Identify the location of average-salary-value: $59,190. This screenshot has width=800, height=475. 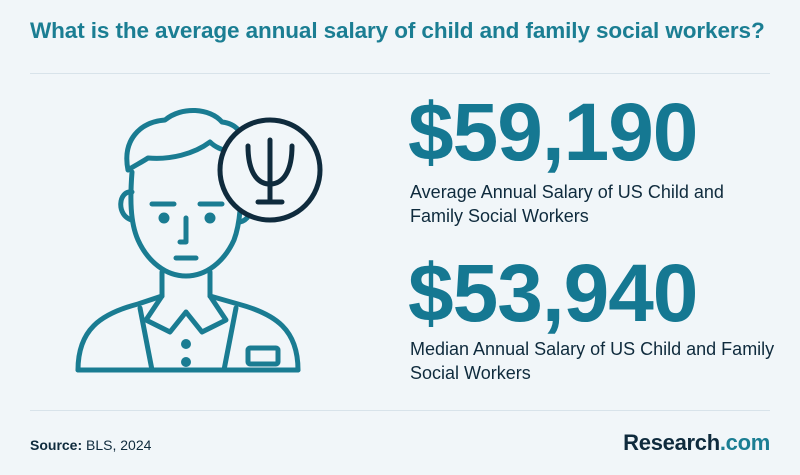
(553, 132).